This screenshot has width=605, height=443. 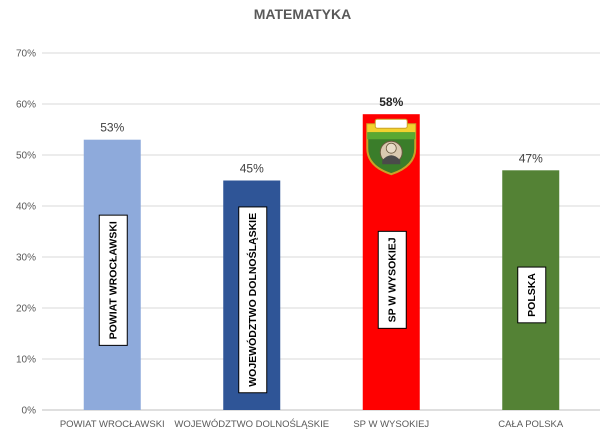 What do you see at coordinates (112, 424) in the screenshot?
I see `x-tick-label: POWIAT WROCŁAWSKI` at bounding box center [112, 424].